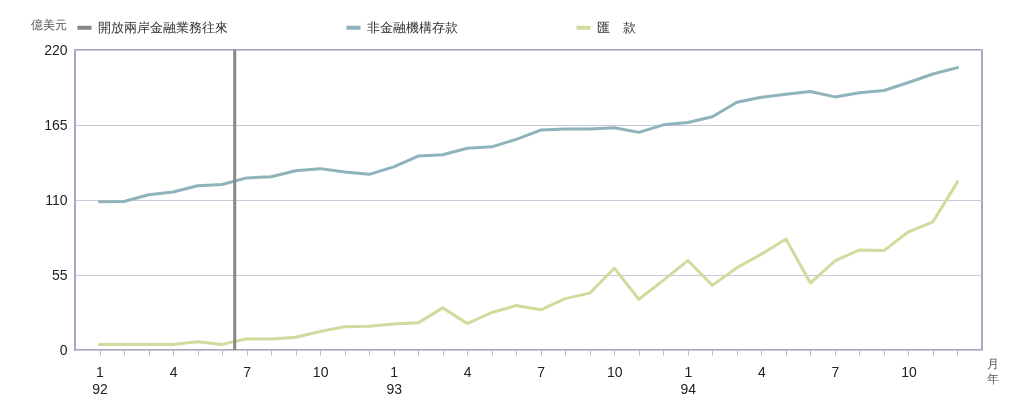  What do you see at coordinates (56, 124) in the screenshot?
I see `y-tick-label: 165` at bounding box center [56, 124].